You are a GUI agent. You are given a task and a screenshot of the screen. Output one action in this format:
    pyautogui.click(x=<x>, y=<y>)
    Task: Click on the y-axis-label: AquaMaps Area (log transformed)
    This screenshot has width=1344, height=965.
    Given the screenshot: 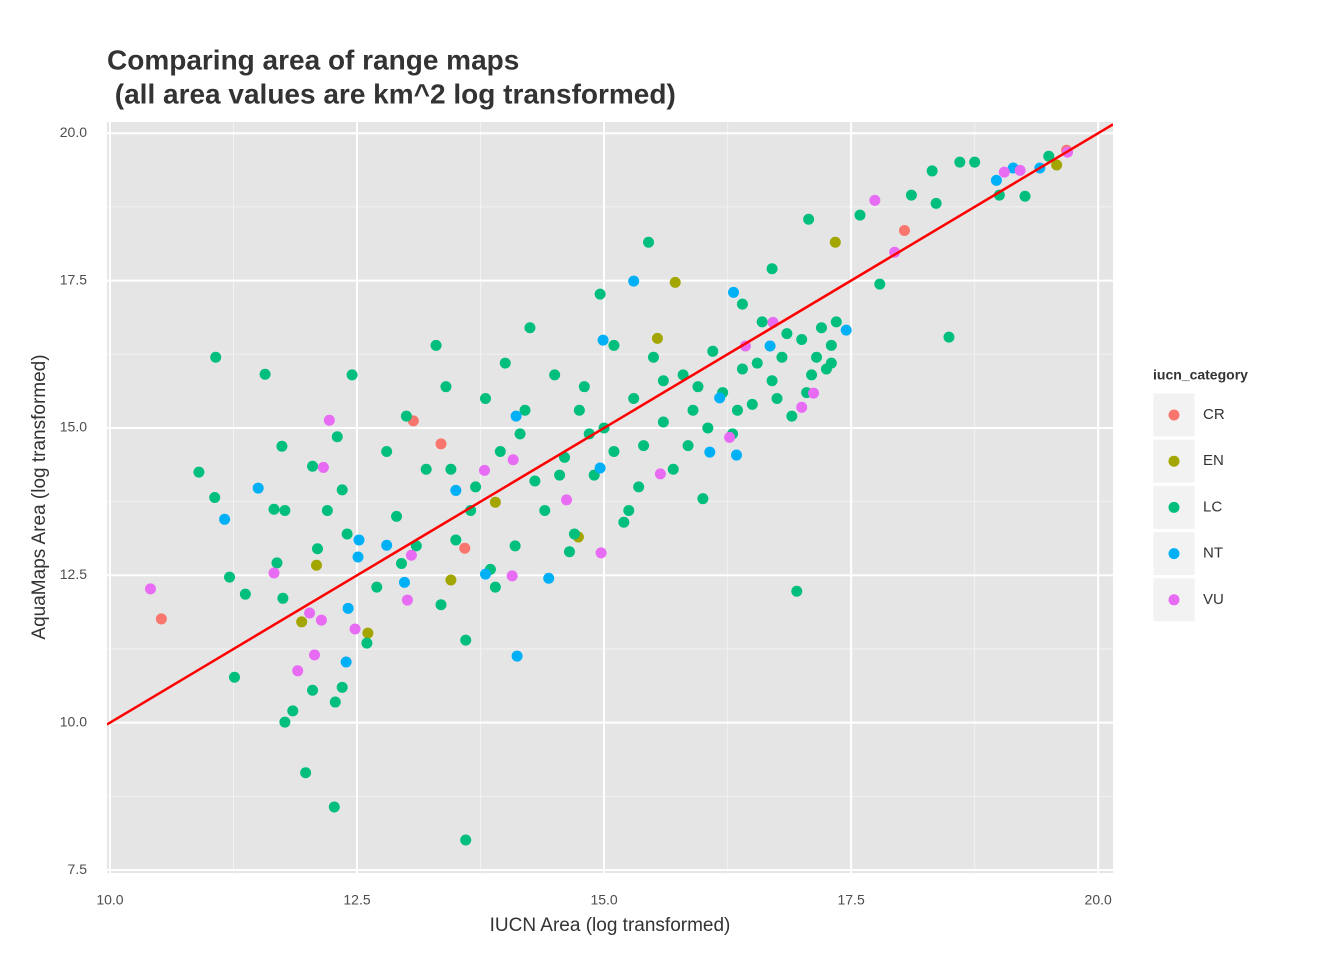 What is the action you would take?
    pyautogui.click(x=39, y=496)
    